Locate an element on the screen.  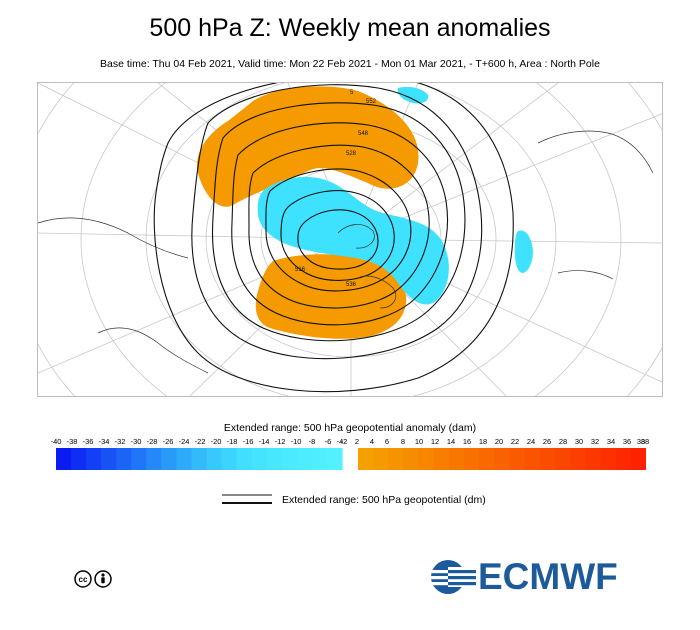
contour-label: 5 is located at coordinates (352, 93).